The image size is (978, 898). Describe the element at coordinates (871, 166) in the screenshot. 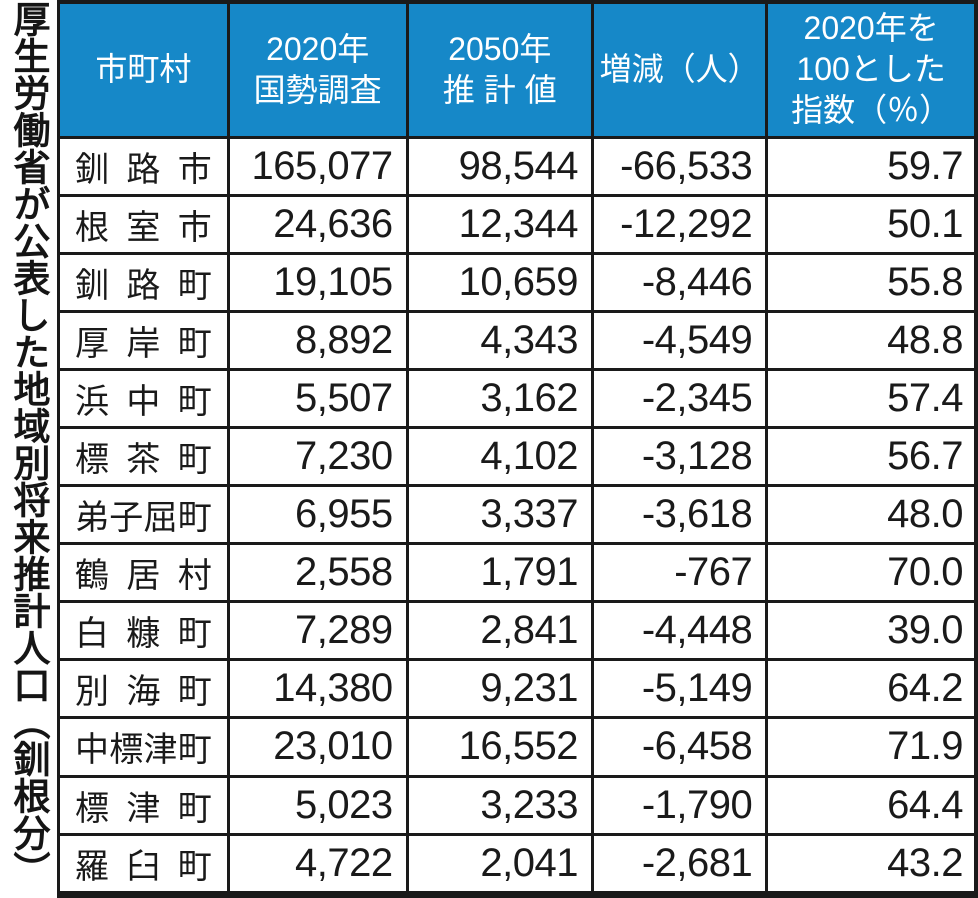

I see `cell-index: 59.7` at that location.